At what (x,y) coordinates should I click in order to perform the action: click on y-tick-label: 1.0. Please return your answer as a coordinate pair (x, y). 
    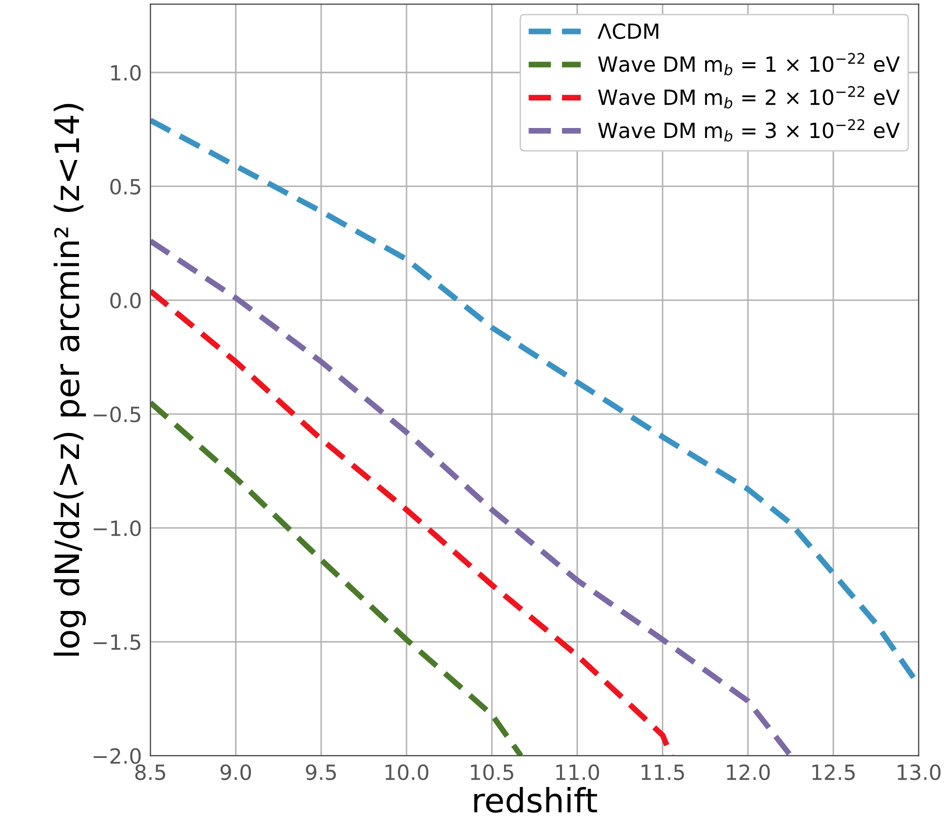
    Looking at the image, I should click on (126, 72).